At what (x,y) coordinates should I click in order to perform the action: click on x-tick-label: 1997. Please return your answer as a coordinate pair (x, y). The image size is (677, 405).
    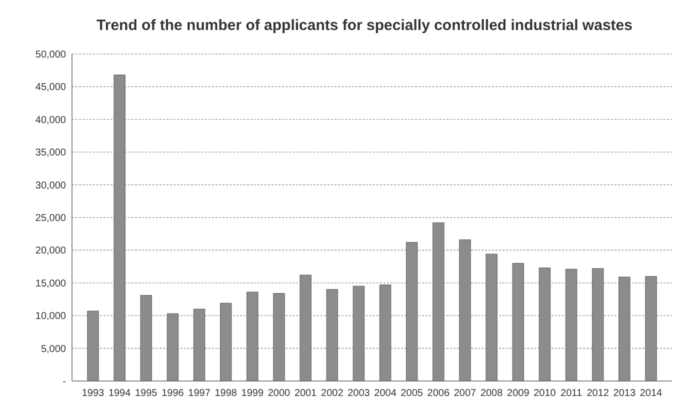
    Looking at the image, I should click on (199, 393).